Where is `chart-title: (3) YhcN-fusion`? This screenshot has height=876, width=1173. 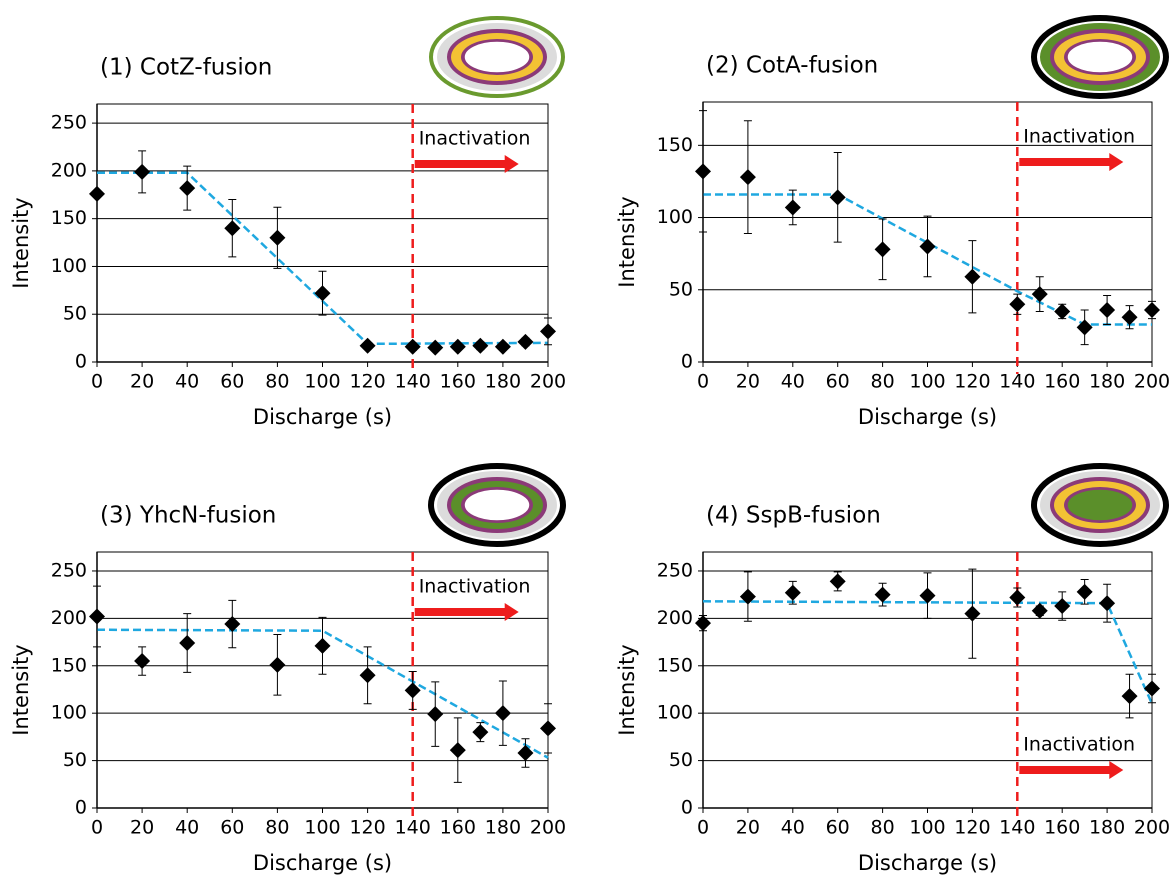
chart-title: (3) YhcN-fusion is located at coordinates (188, 516).